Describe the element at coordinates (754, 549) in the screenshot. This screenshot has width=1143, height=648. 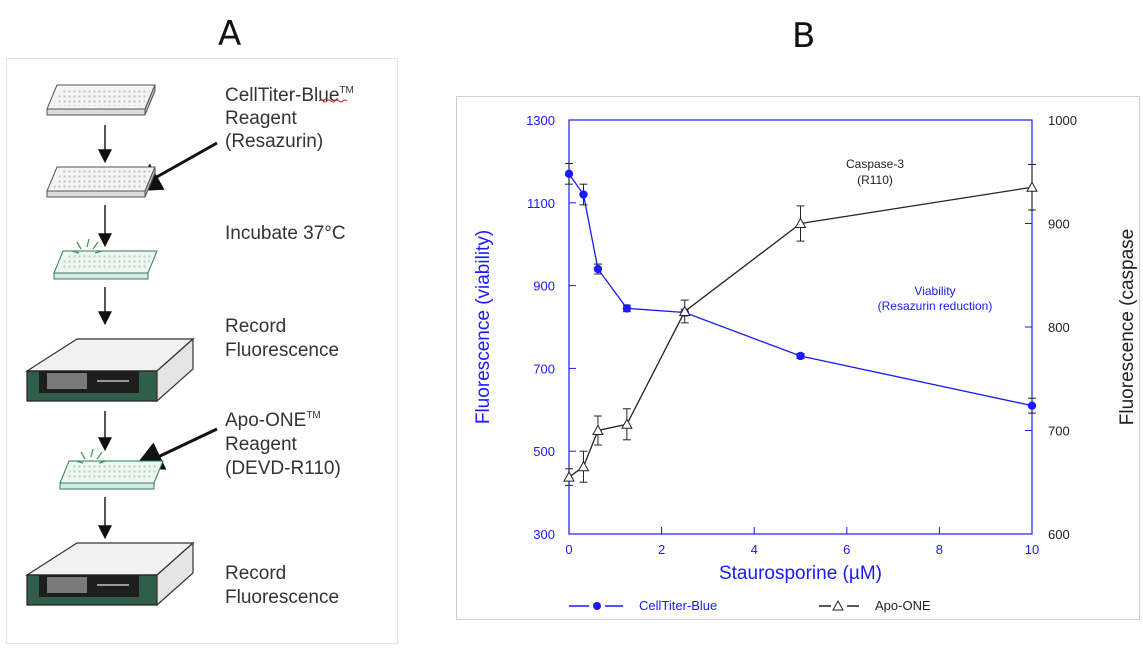
I see `x-tick-label: 4` at that location.